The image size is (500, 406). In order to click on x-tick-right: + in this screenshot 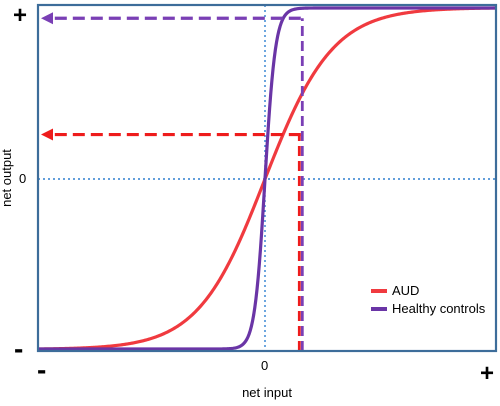, I will do `click(487, 373)`.